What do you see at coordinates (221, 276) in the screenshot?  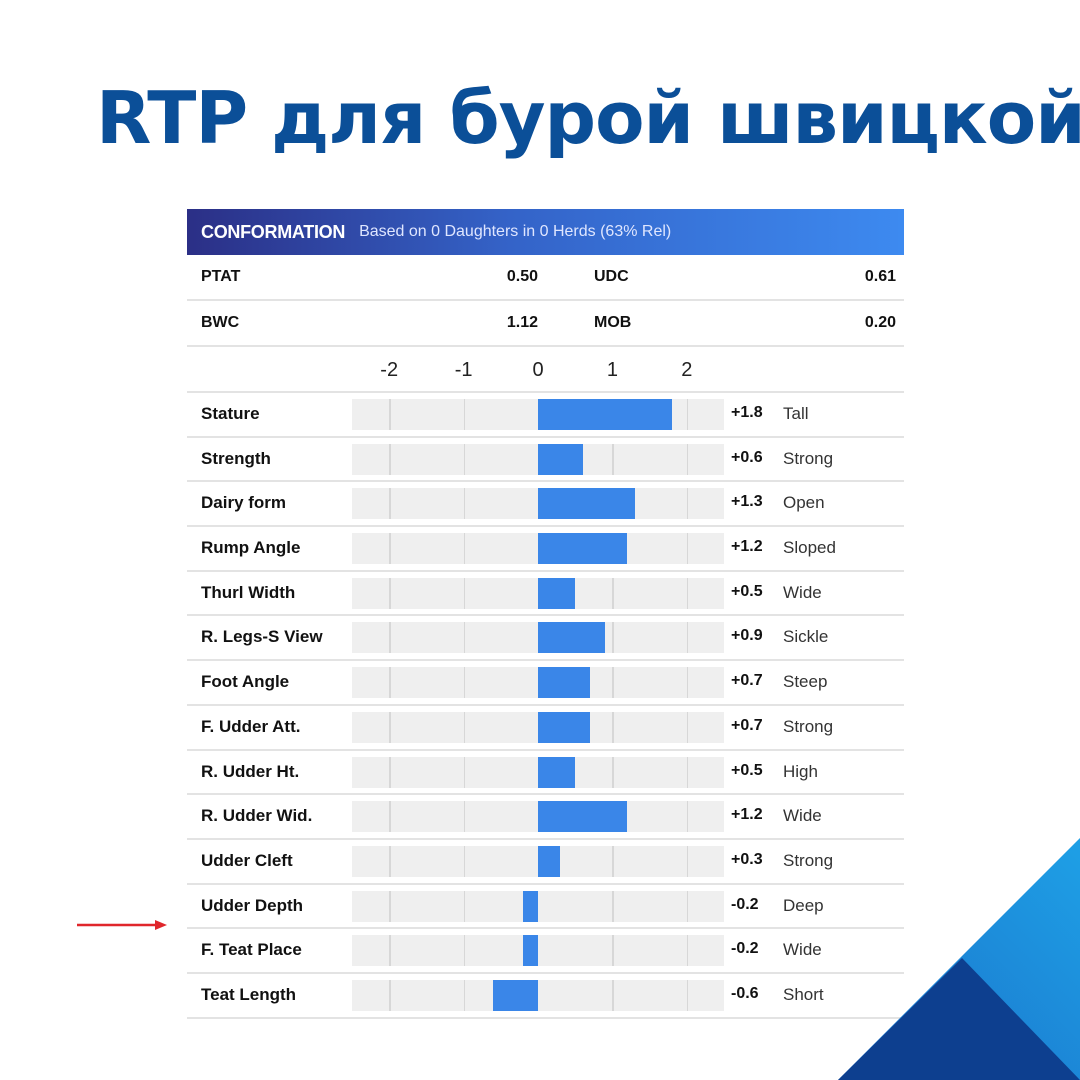 I see `summary-label: PTAT` at bounding box center [221, 276].